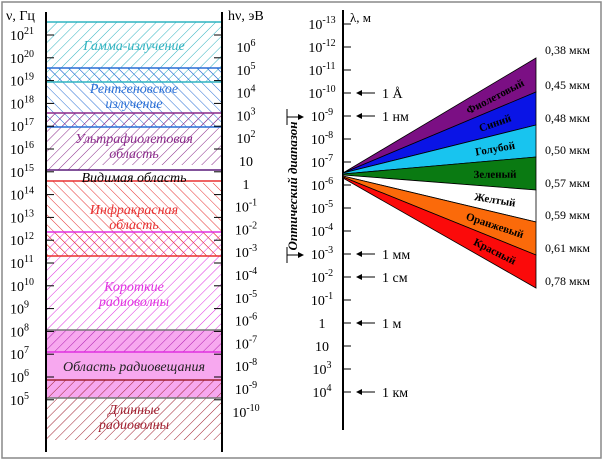 The image size is (604, 461). Describe the element at coordinates (567, 281) in the screenshot. I see `wavelength-boundary-label: 0,78 мкм` at that location.